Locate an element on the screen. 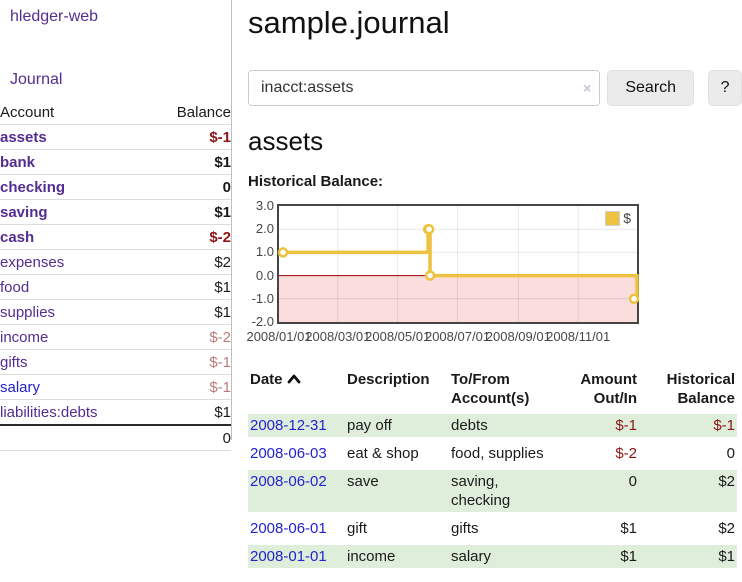 The height and width of the screenshot is (582, 742). account-row: expenses $2 is located at coordinates (115, 262).